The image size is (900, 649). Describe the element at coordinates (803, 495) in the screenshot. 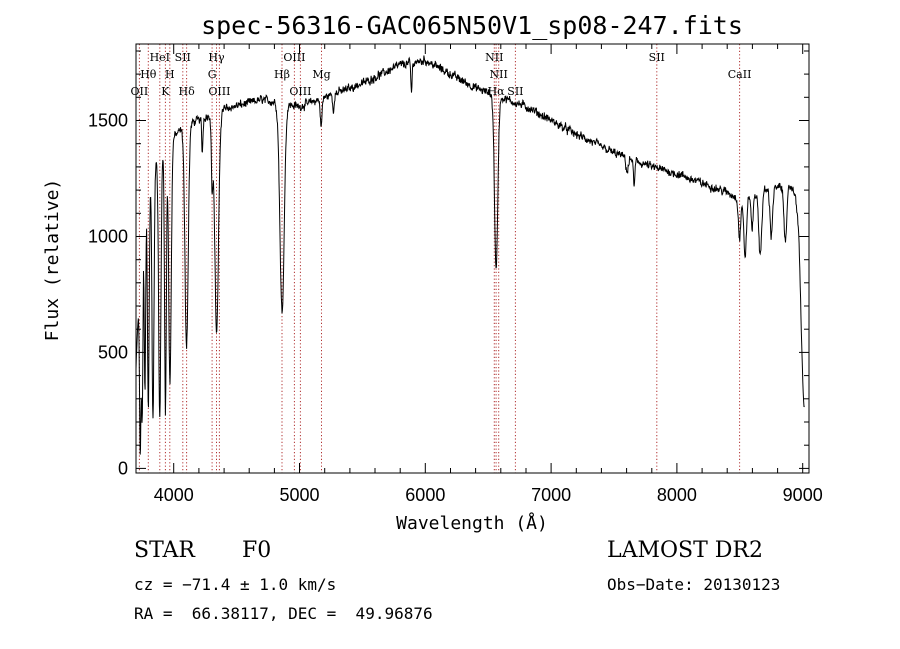

I see `x-tick-label: 9000` at that location.